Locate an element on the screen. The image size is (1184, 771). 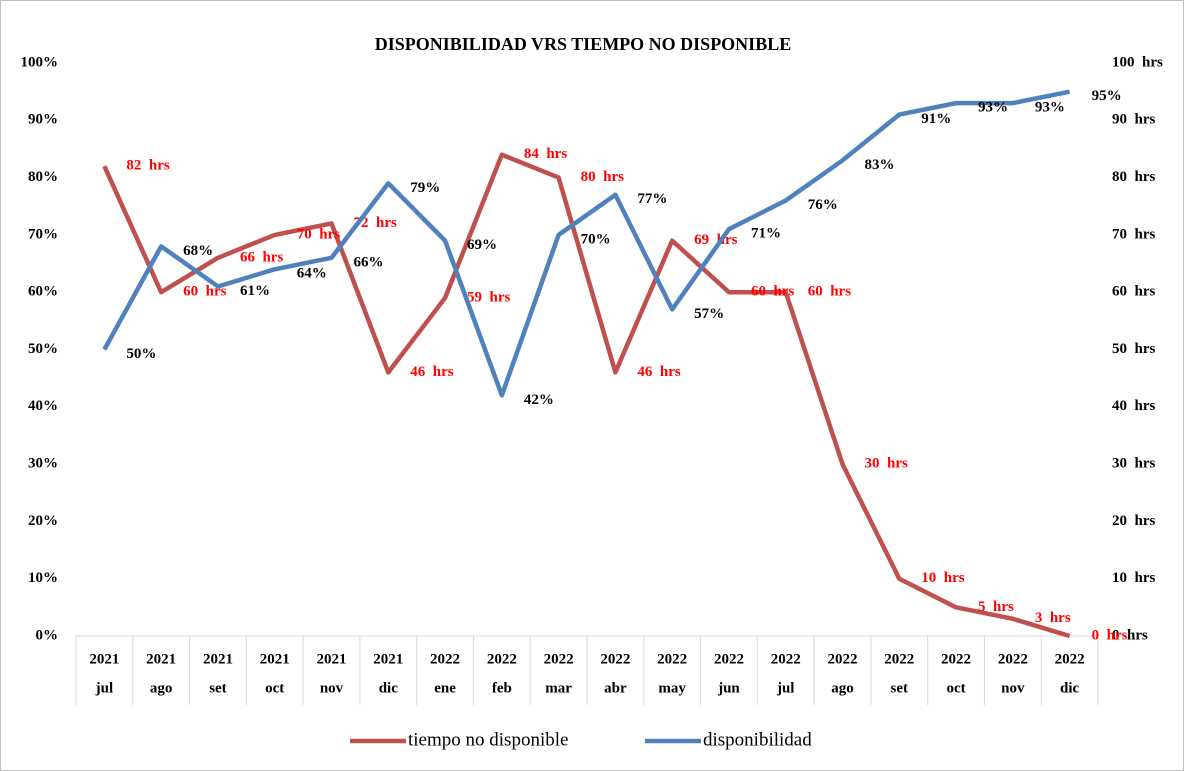
data-label: 5 hrs is located at coordinates (996, 607).